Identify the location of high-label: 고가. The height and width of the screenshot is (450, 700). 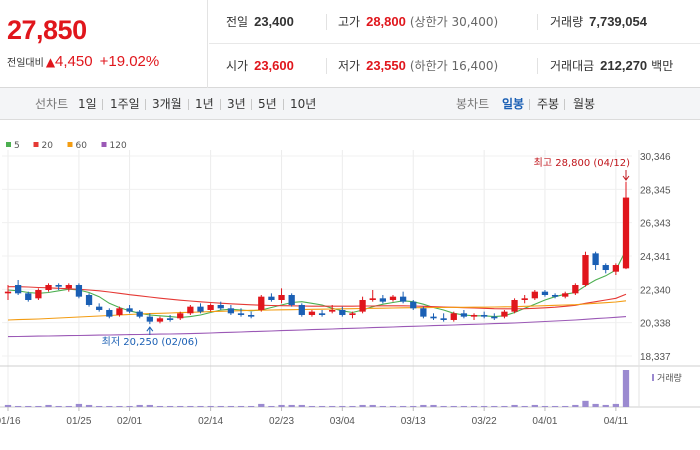
(349, 22).